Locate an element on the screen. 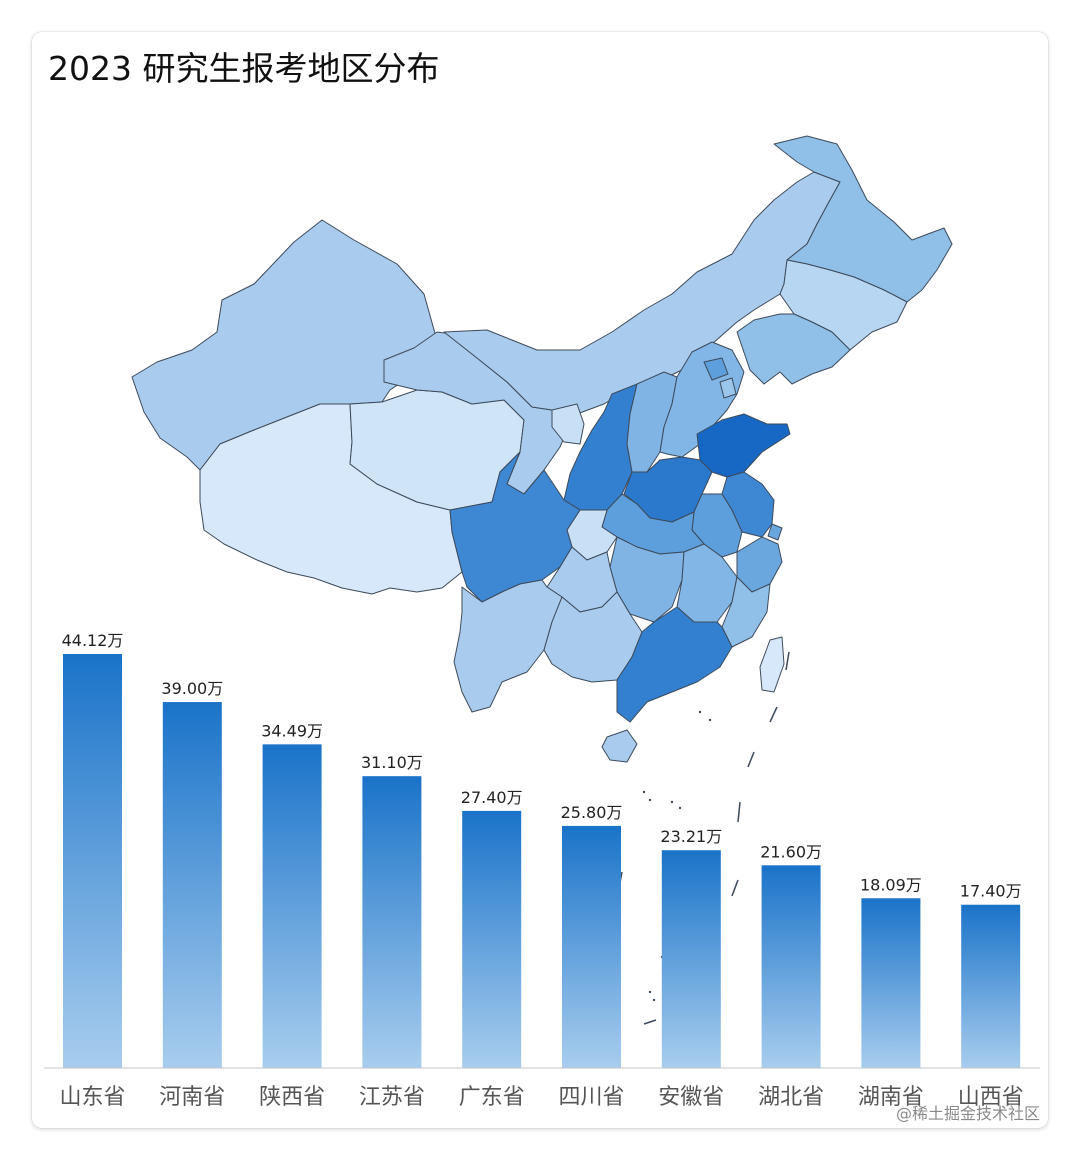 Image resolution: width=1080 pixels, height=1161 pixels. map-region-tianjin is located at coordinates (728, 388).